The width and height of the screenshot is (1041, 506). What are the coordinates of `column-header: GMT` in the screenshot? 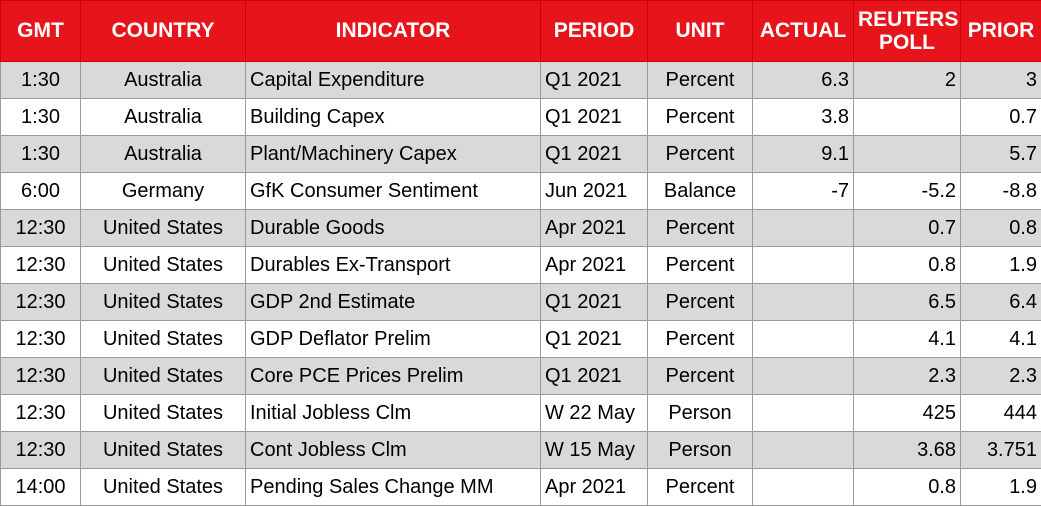 It's located at (40, 31).